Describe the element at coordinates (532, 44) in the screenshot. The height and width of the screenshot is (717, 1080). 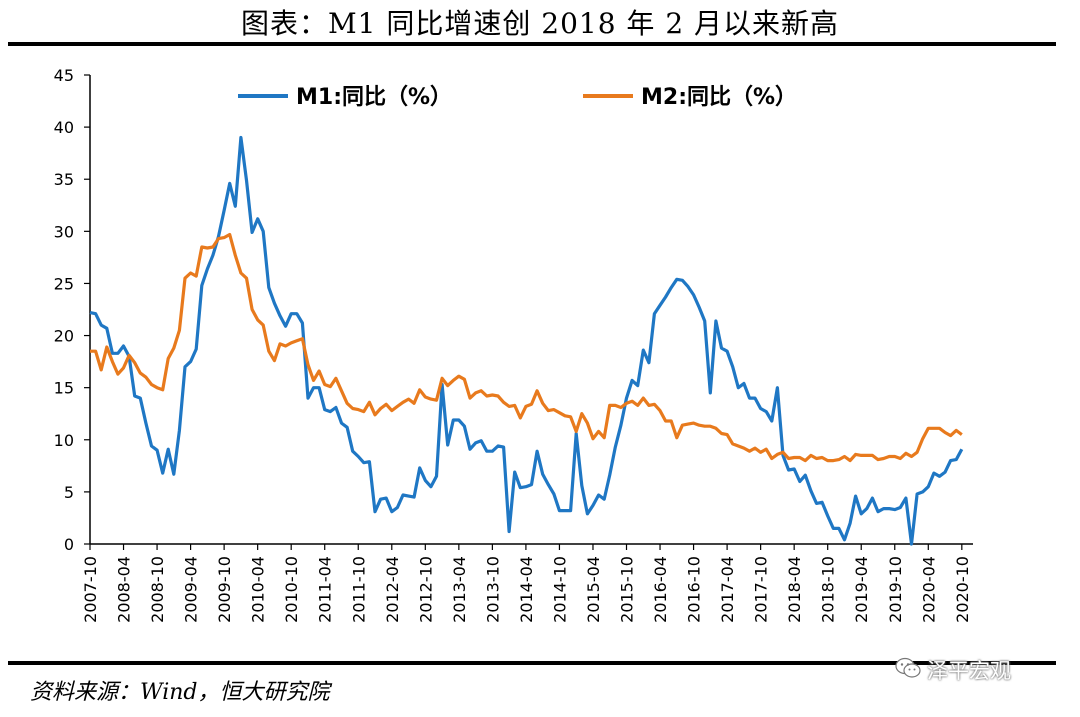
I see `top-rule` at that location.